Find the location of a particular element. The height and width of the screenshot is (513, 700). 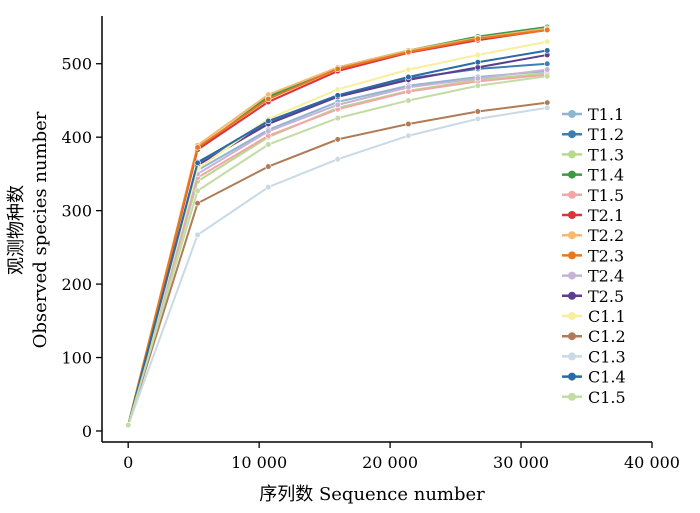

legend-item: T1.1 is located at coordinates (593, 114).